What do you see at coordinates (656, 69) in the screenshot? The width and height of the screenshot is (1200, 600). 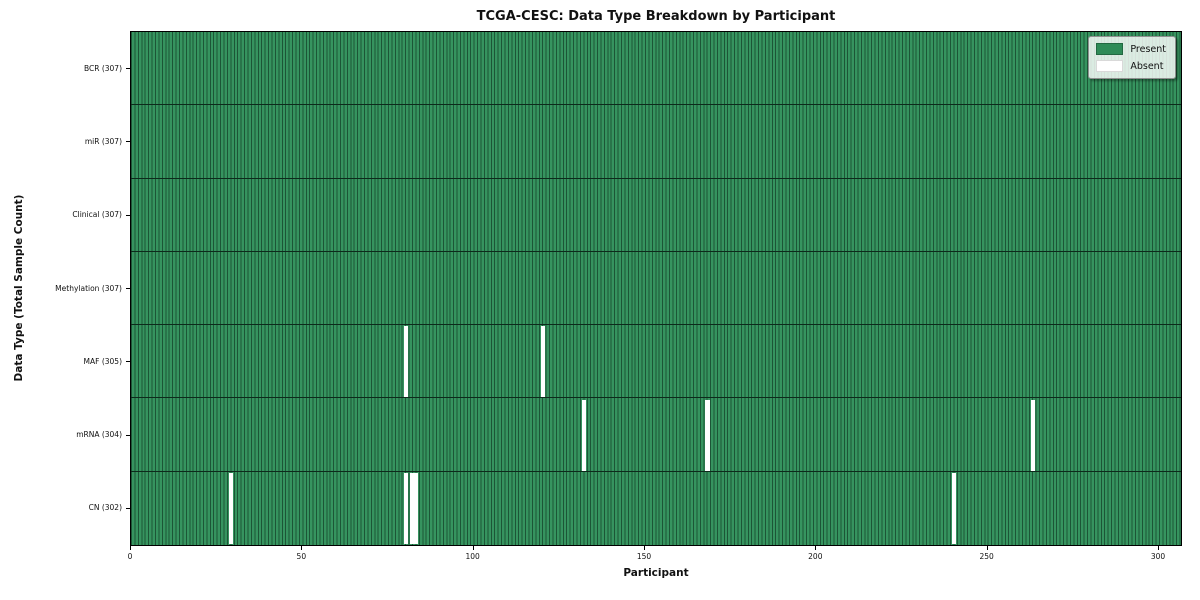 I see `row-band-bcr` at bounding box center [656, 69].